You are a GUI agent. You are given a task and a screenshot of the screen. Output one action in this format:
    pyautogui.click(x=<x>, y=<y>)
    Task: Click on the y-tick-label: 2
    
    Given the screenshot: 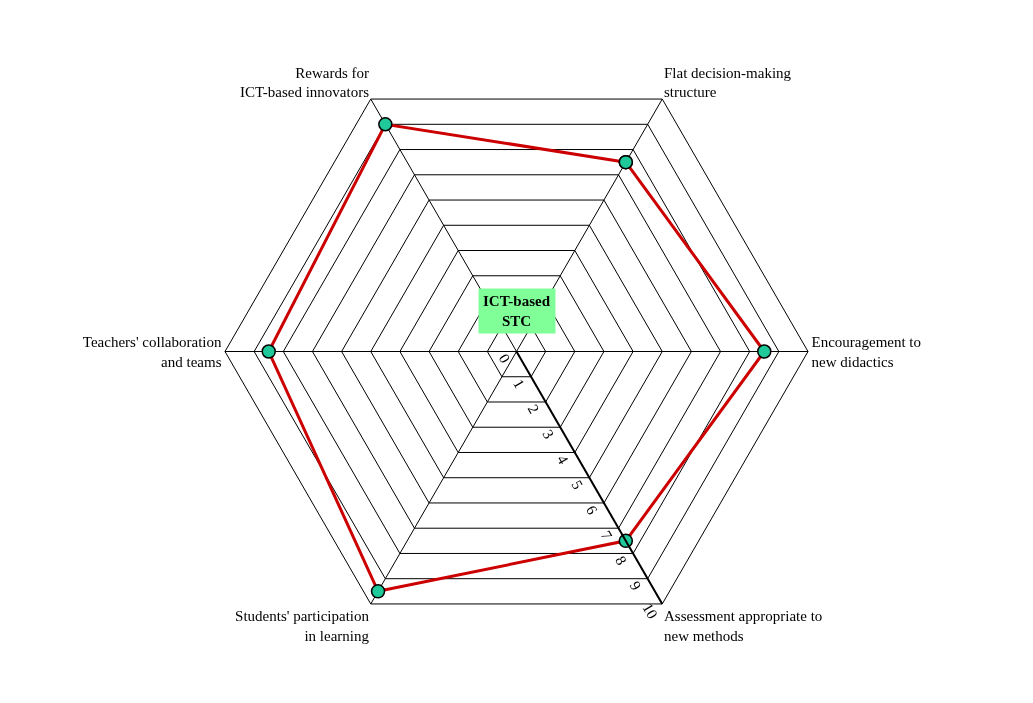 What is the action you would take?
    pyautogui.click(x=533, y=409)
    